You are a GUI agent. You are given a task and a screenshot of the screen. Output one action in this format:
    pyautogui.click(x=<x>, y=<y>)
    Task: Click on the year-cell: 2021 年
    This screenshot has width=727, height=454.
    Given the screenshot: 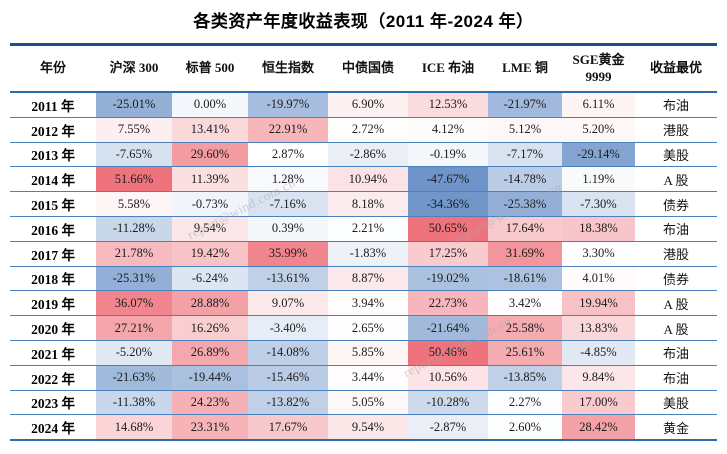 What is the action you would take?
    pyautogui.click(x=53, y=353)
    